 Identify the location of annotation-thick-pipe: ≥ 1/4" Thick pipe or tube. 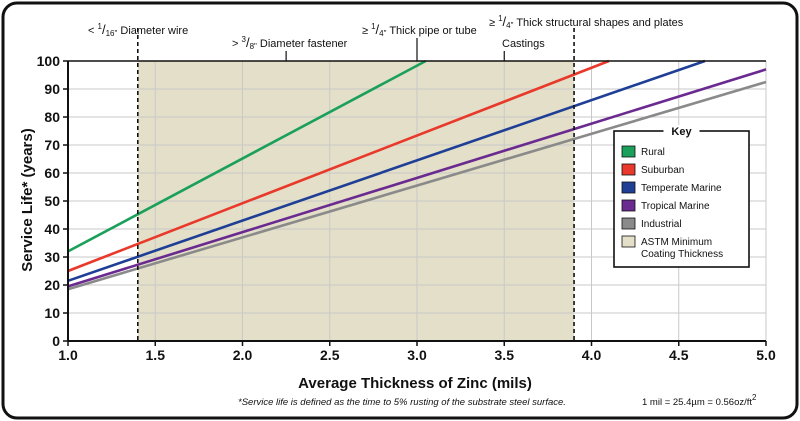
(419, 30).